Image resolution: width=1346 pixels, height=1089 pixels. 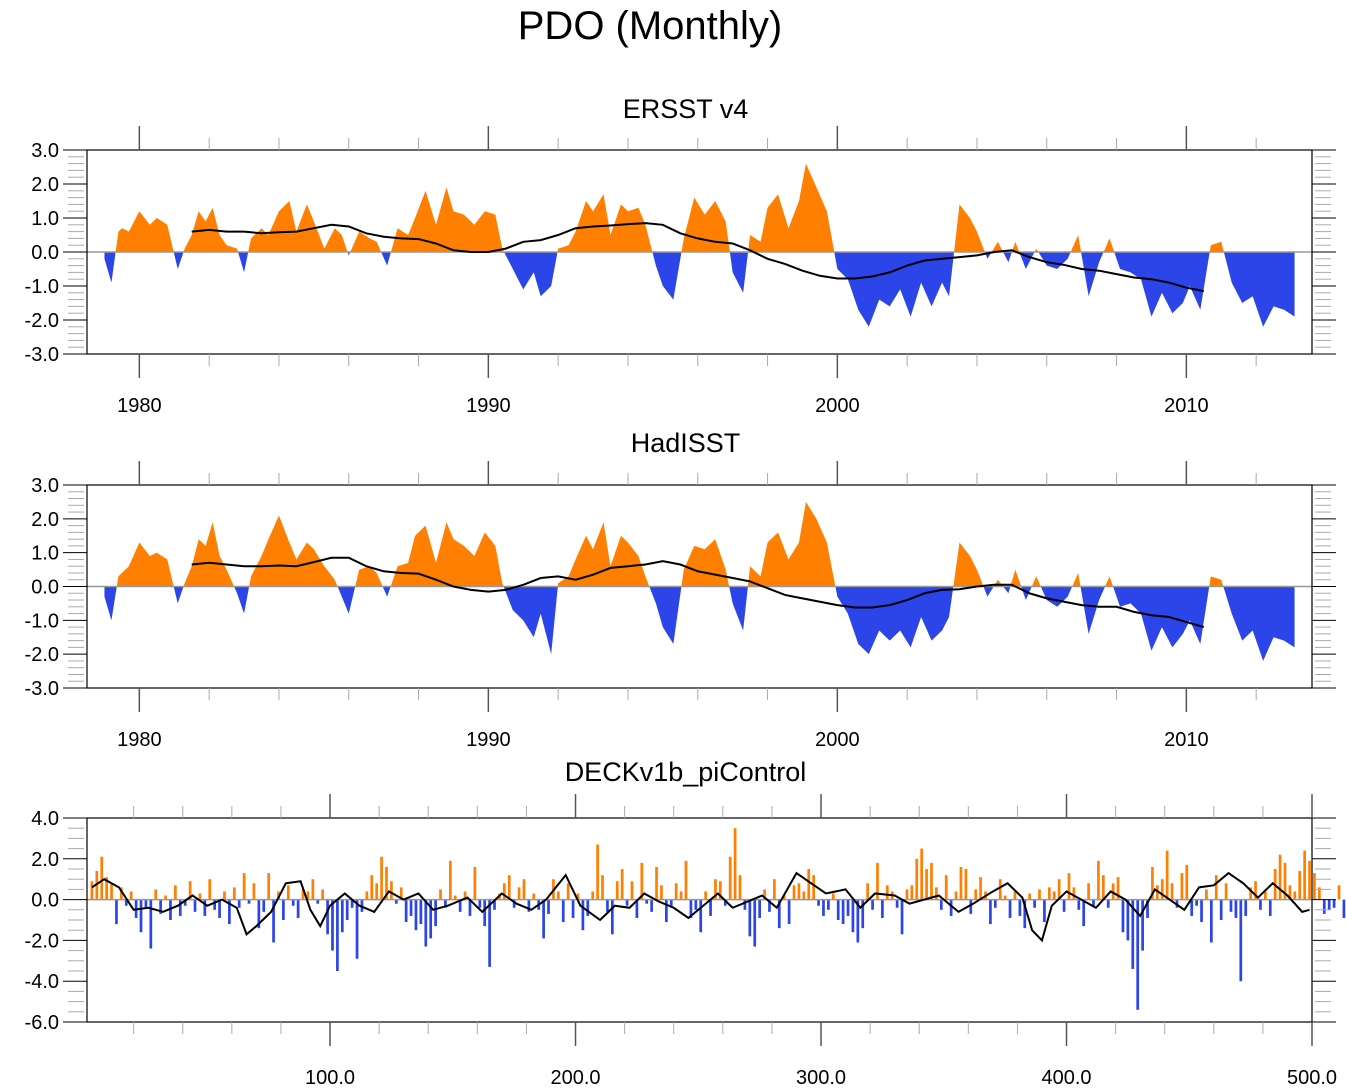 I want to click on y-tick-label: -1.0, so click(x=42, y=621).